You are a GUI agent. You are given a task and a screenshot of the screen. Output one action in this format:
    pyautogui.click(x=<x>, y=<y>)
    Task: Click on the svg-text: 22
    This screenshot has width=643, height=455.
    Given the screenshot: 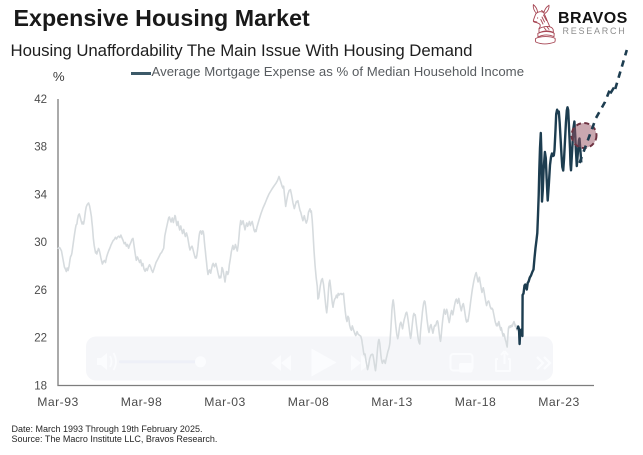 What is the action you would take?
    pyautogui.click(x=40, y=339)
    